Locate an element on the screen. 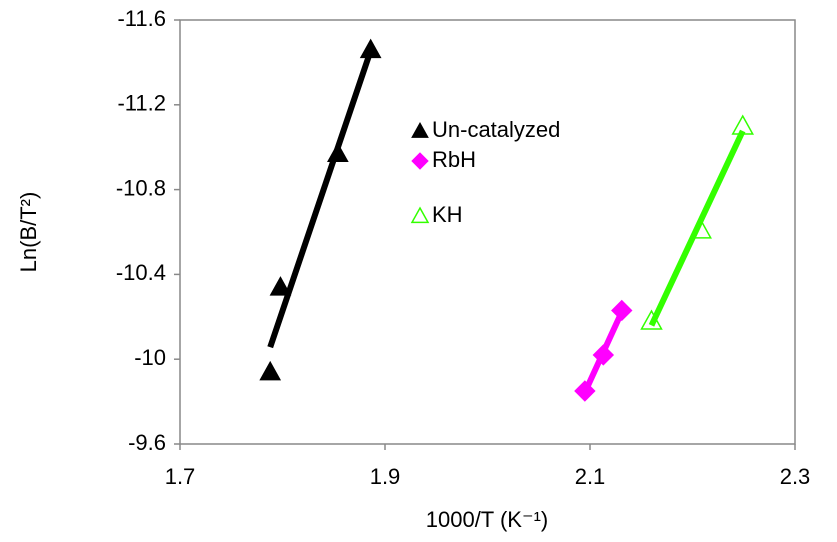 The width and height of the screenshot is (837, 542). x-tick-label: 1.9 is located at coordinates (385, 476).